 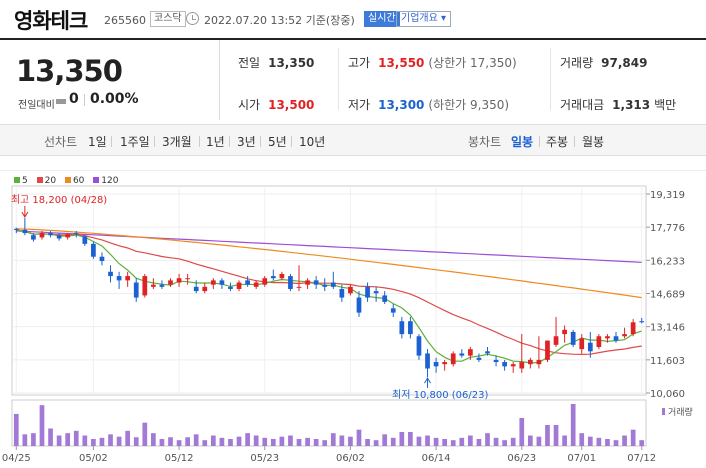 What do you see at coordinates (423, 19) in the screenshot?
I see `company-overview-dropdown: 기업개요 ▾` at bounding box center [423, 19].